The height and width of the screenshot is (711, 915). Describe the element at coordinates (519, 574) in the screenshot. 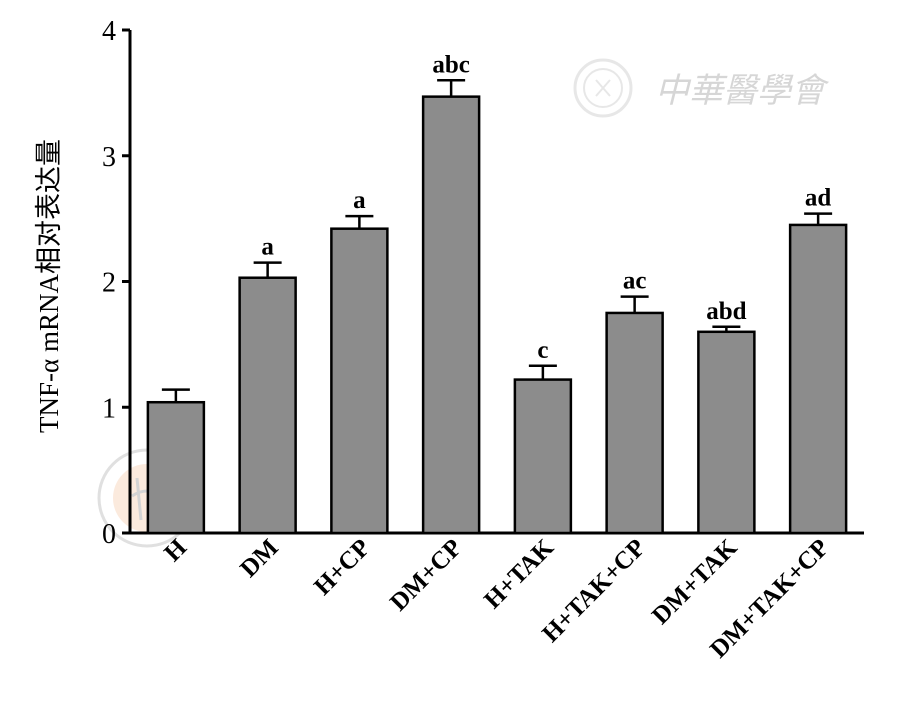

I see `category-label: H+TAK` at that location.